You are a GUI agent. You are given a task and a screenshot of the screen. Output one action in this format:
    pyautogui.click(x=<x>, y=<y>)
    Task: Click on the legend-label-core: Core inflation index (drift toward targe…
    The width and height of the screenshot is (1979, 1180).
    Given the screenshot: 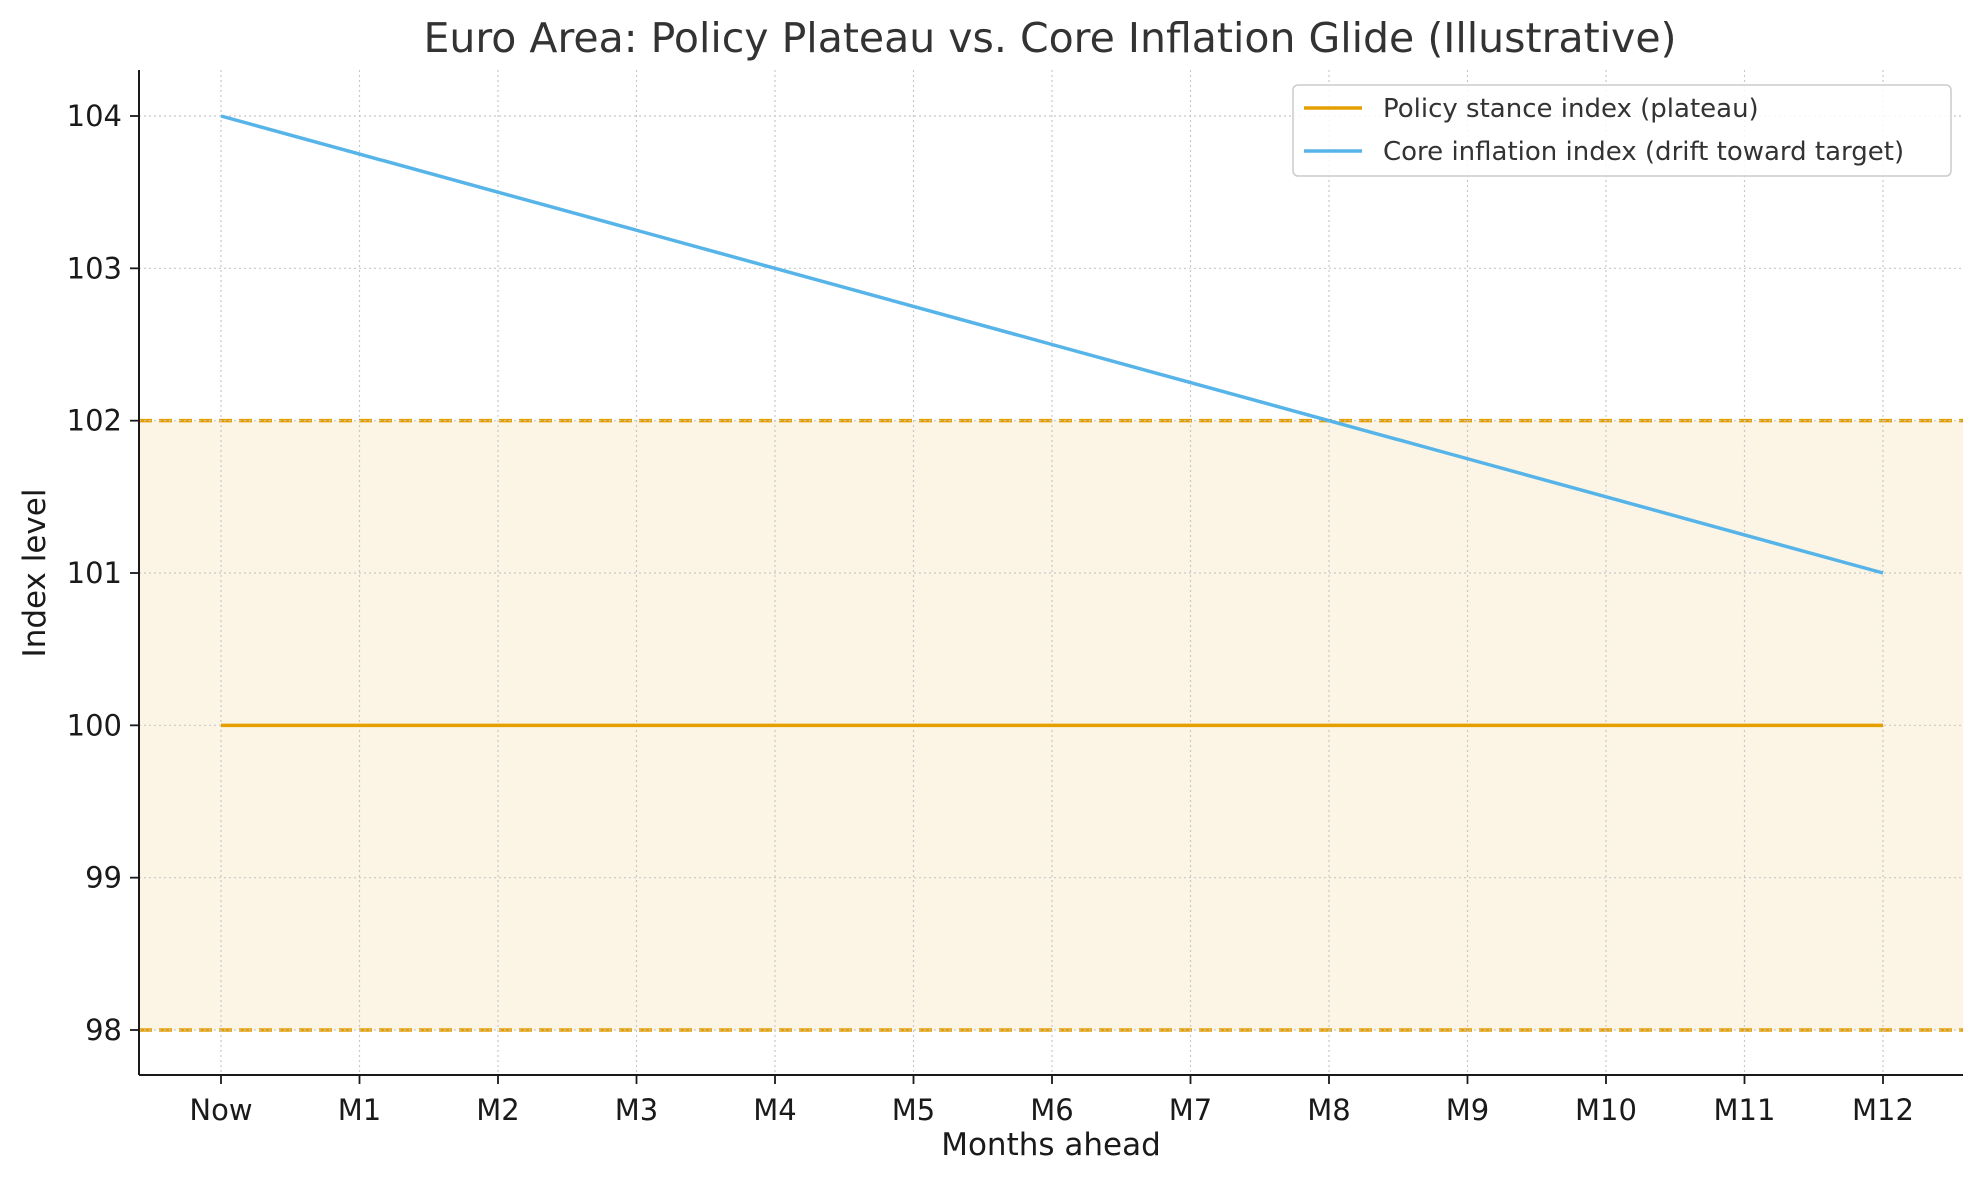 What is the action you would take?
    pyautogui.click(x=1643, y=152)
    